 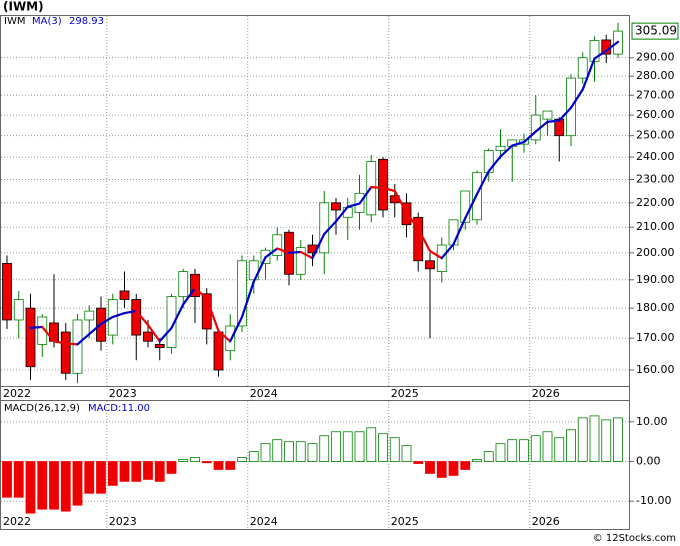 I want to click on legend-ma-value: 298.93, so click(x=86, y=21).